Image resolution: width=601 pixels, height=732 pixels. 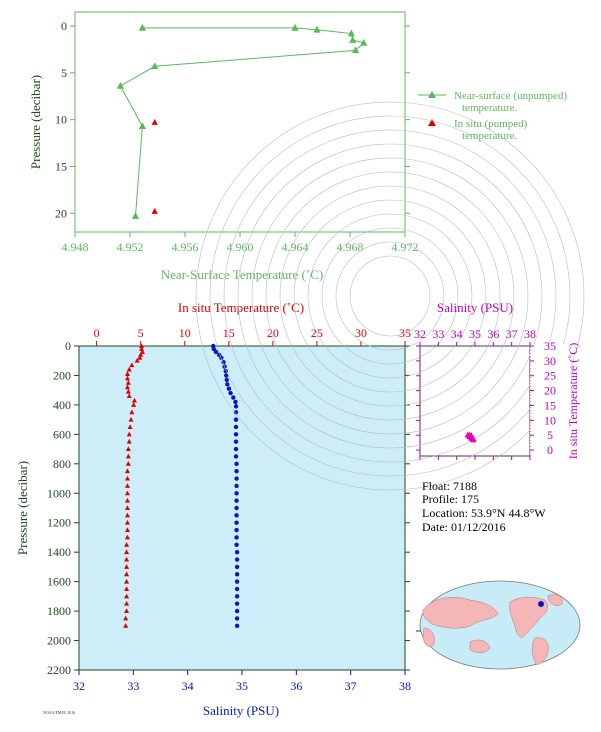 What do you see at coordinates (62, 434) in the screenshot?
I see `pressure-tick-label: 600` at bounding box center [62, 434].